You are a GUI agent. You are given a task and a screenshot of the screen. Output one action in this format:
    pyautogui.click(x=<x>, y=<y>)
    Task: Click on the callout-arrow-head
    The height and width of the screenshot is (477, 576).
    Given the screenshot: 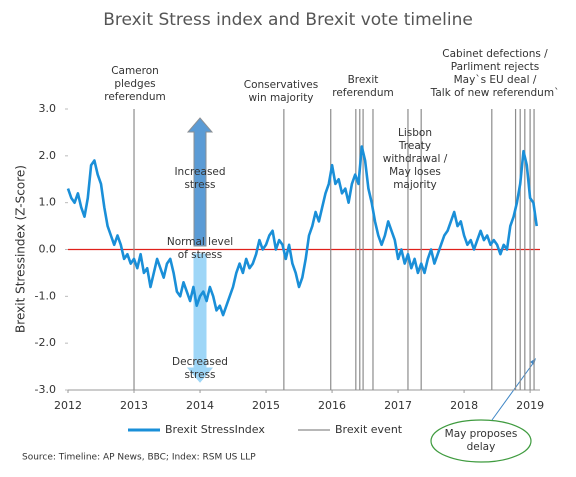 What is the action you would take?
    pyautogui.click(x=533, y=361)
    